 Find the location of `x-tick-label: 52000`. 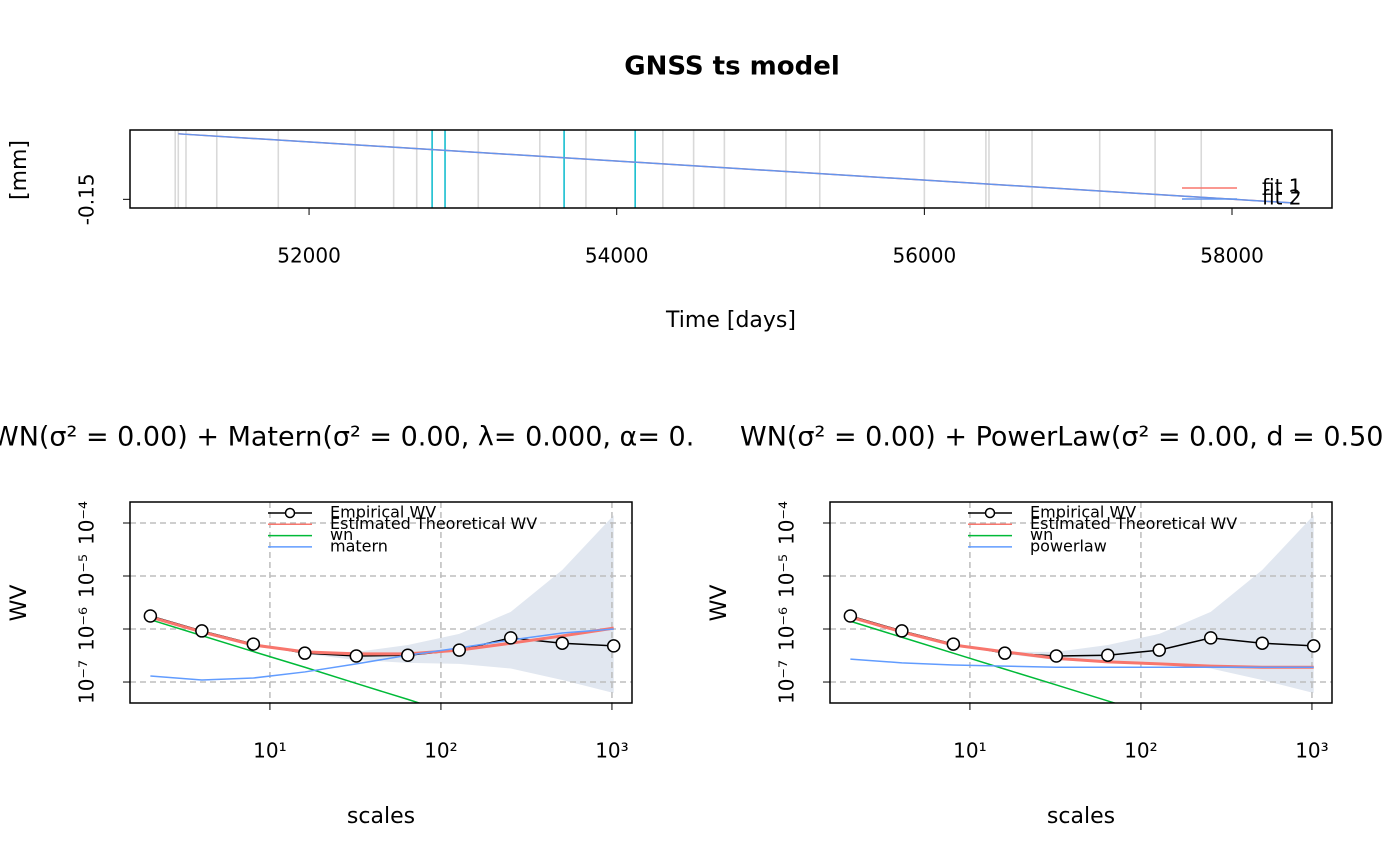

x-tick-label: 52000 is located at coordinates (309, 256).